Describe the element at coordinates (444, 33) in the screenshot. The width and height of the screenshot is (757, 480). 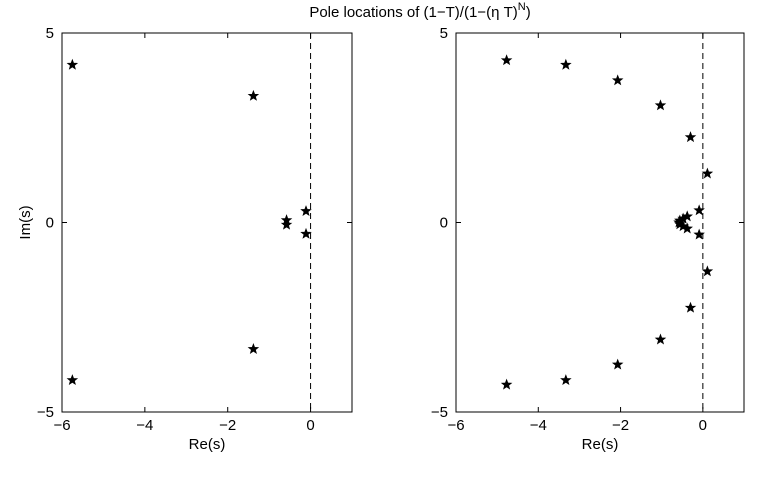
I see `panel-2-ytick-label: 5` at that location.